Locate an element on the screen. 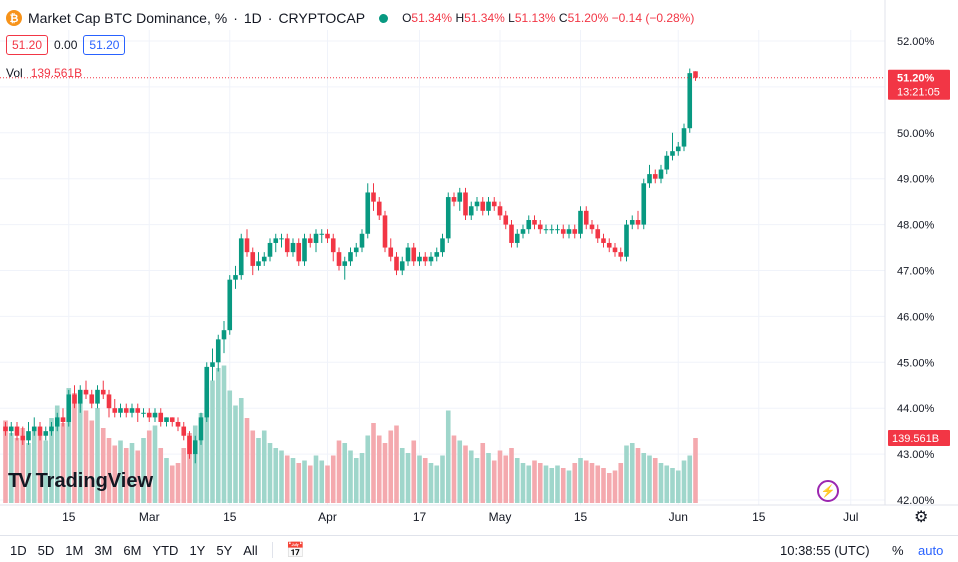 Image resolution: width=958 pixels, height=562 pixels. y-tick-label: 42.00% is located at coordinates (916, 501).